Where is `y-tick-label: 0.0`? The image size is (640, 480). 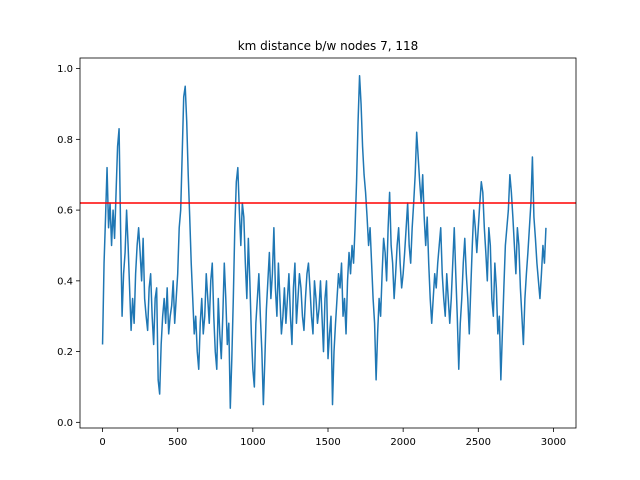
y-tick-label: 0.0 is located at coordinates (65, 423).